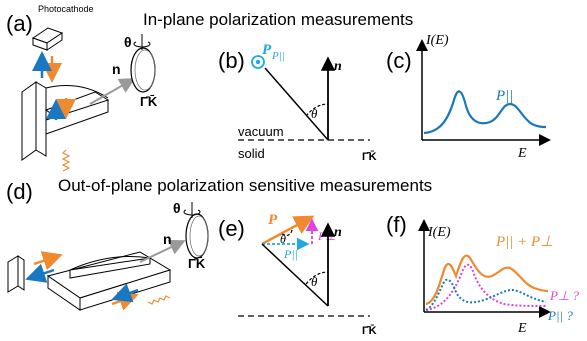 This screenshot has height=341, width=587. I want to click on panel-label-b: (b), so click(231, 60).